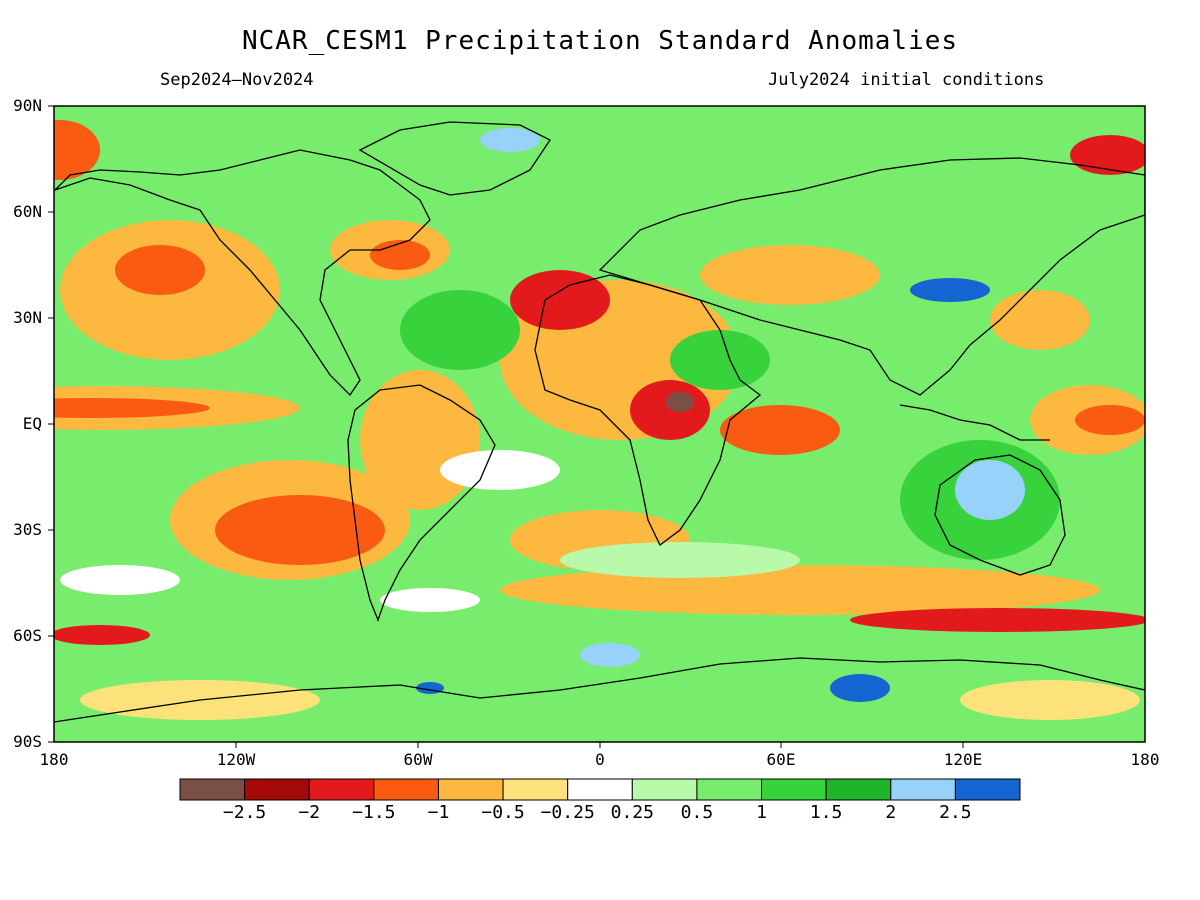  Describe the element at coordinates (27, 741) in the screenshot. I see `lat-label-90s: 90S` at that location.